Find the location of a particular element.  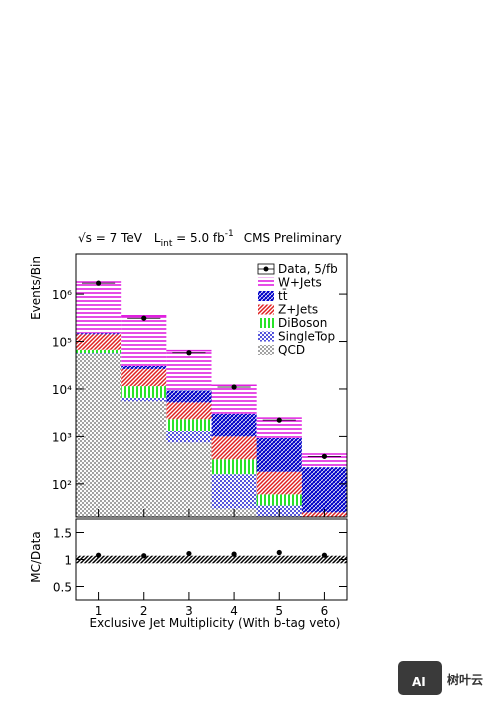

title-part: = 5.0 fb is located at coordinates (198, 238).